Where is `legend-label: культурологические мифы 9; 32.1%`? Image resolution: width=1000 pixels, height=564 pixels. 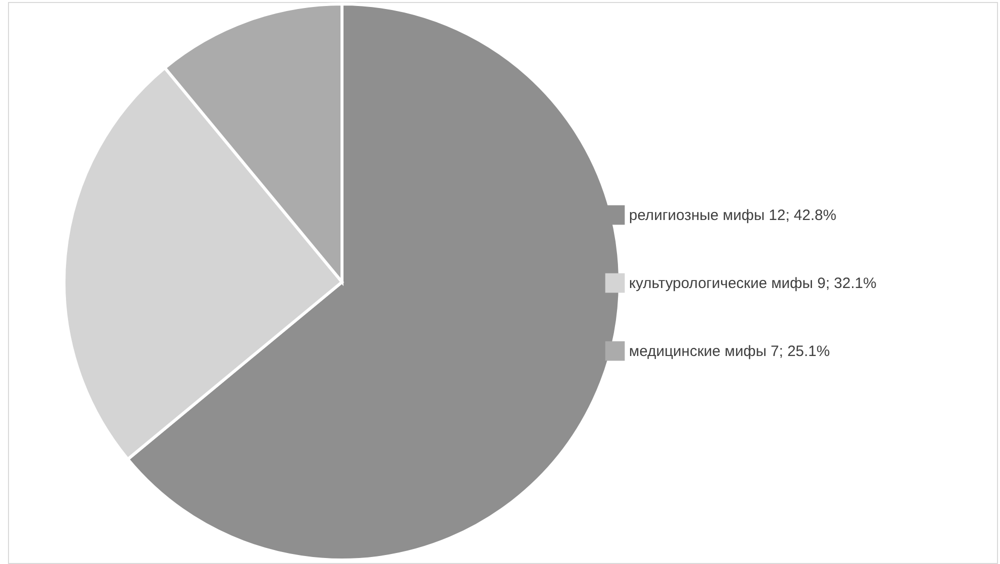
legend-label: культурологические мифы 9; 32.1% is located at coordinates (752, 283).